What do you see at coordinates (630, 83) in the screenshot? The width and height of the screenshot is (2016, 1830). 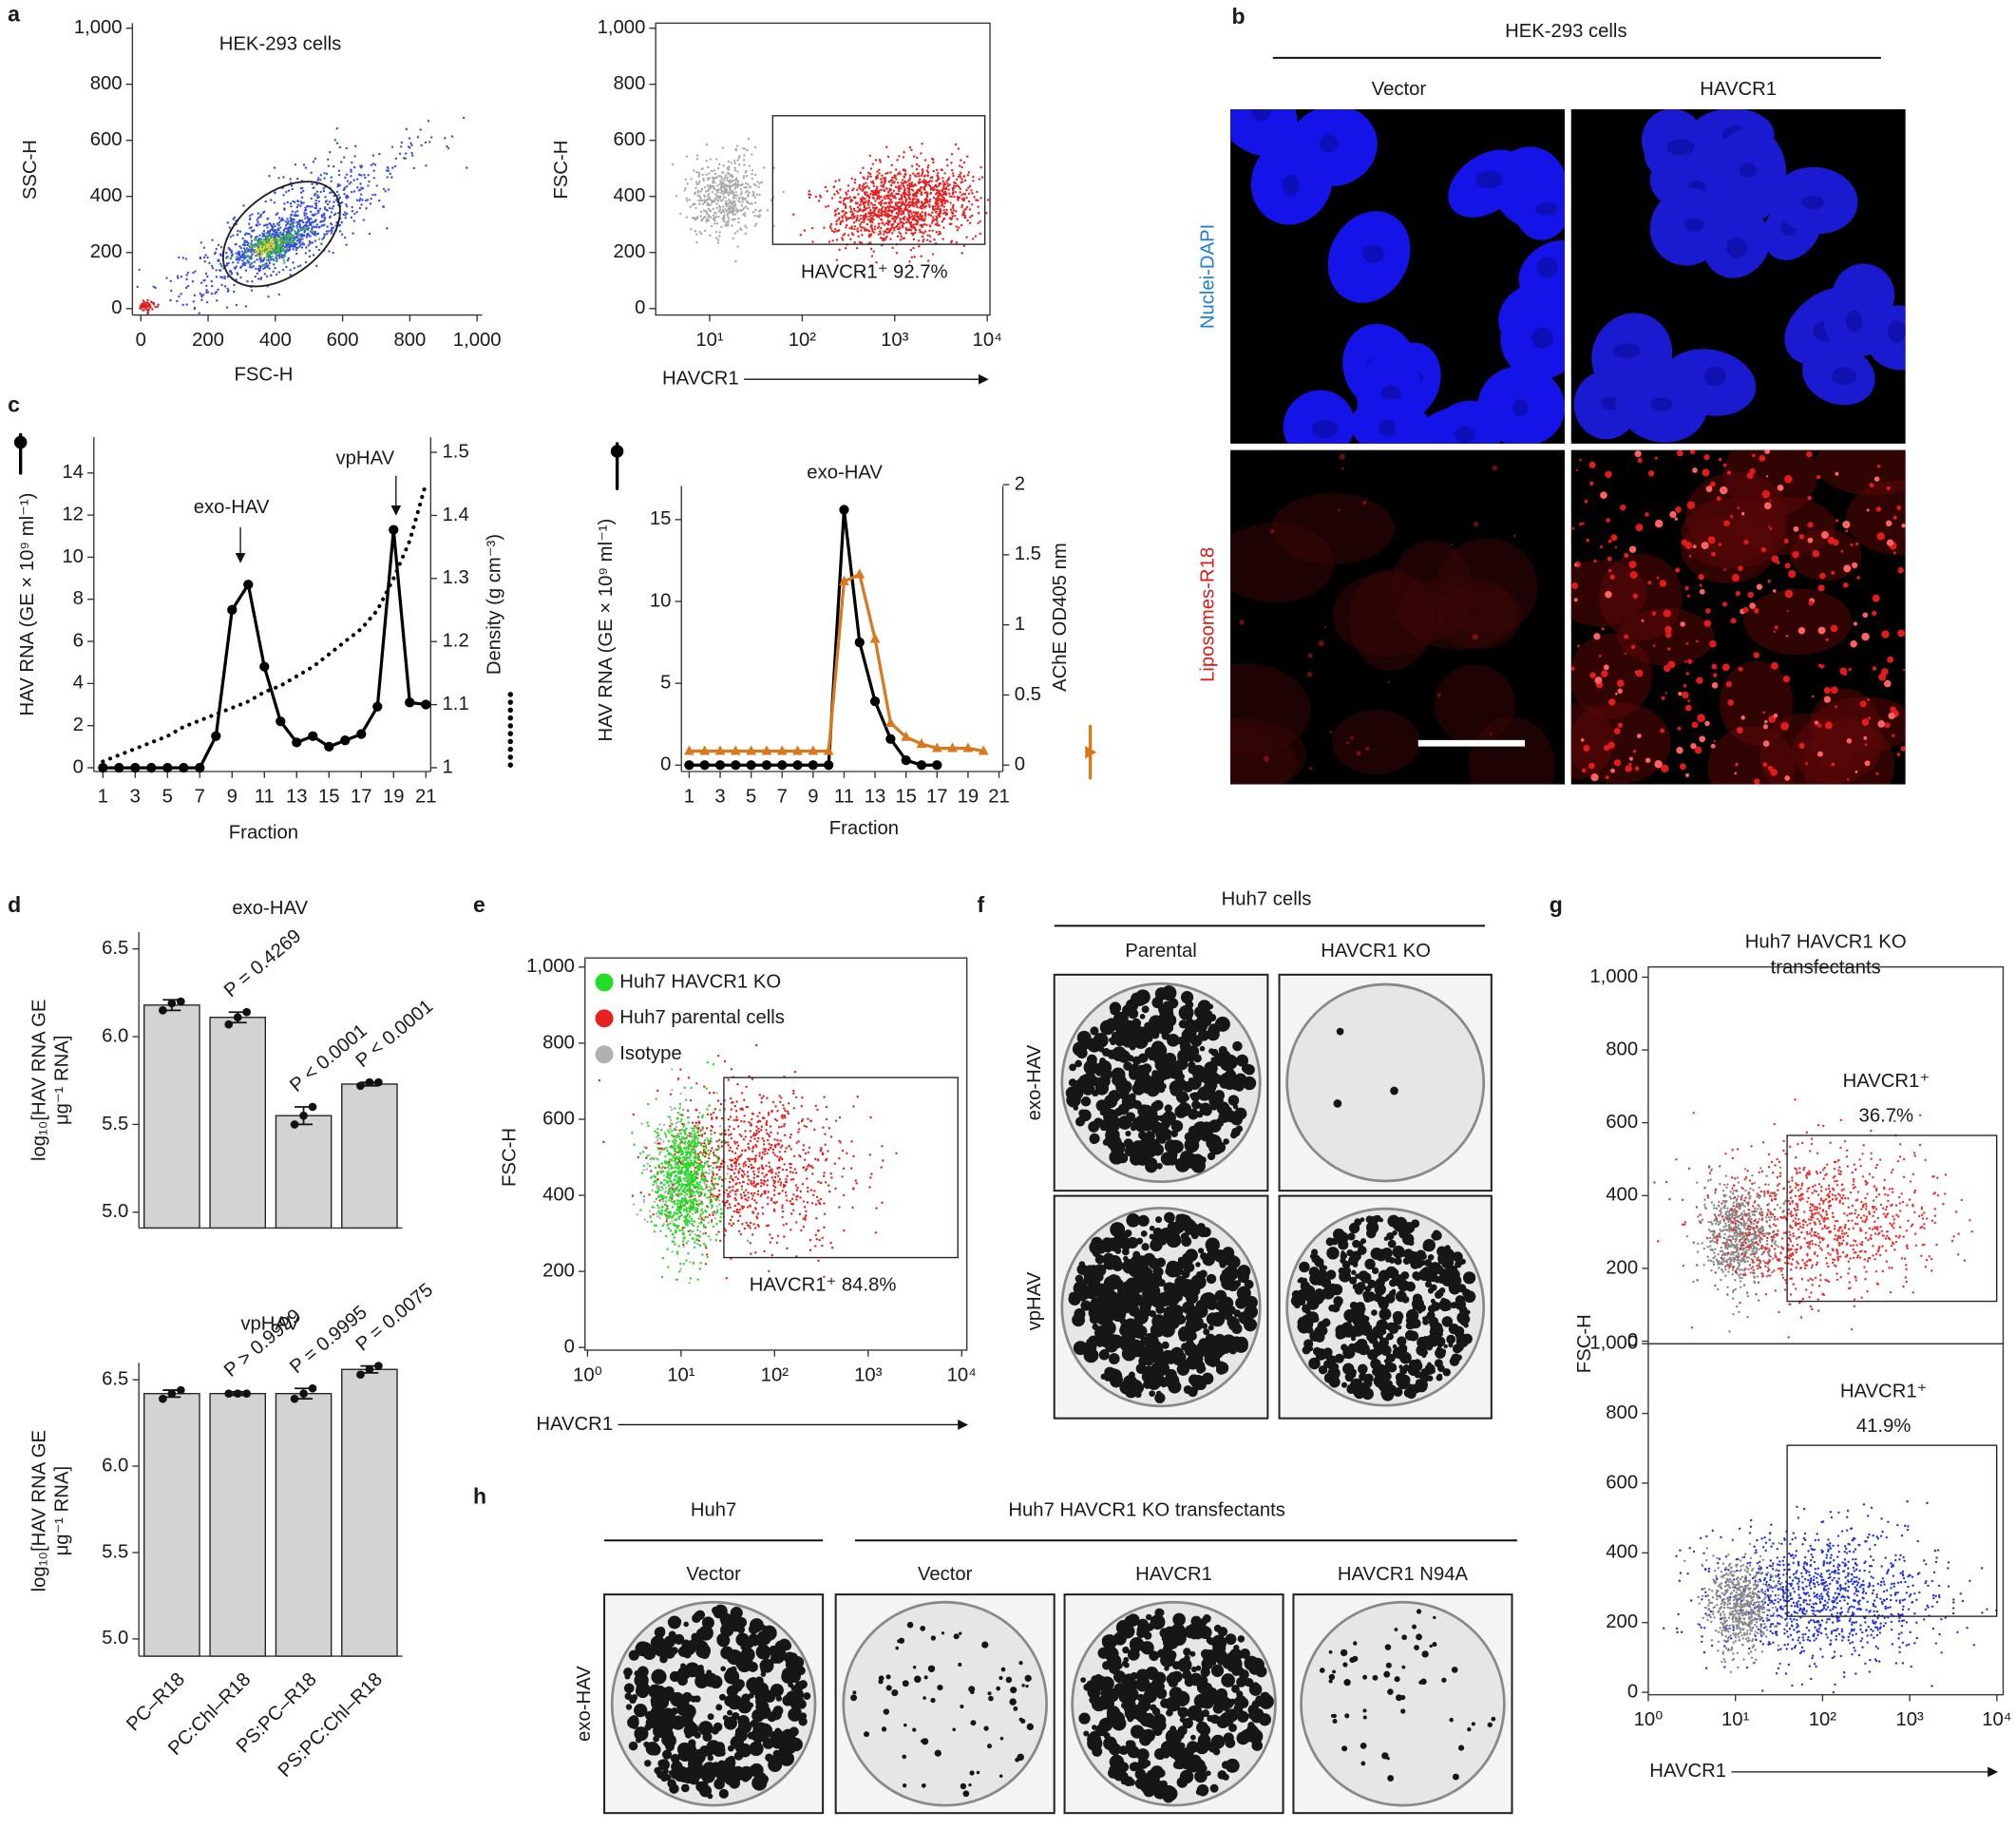 I see `y-tick-label: 800` at bounding box center [630, 83].